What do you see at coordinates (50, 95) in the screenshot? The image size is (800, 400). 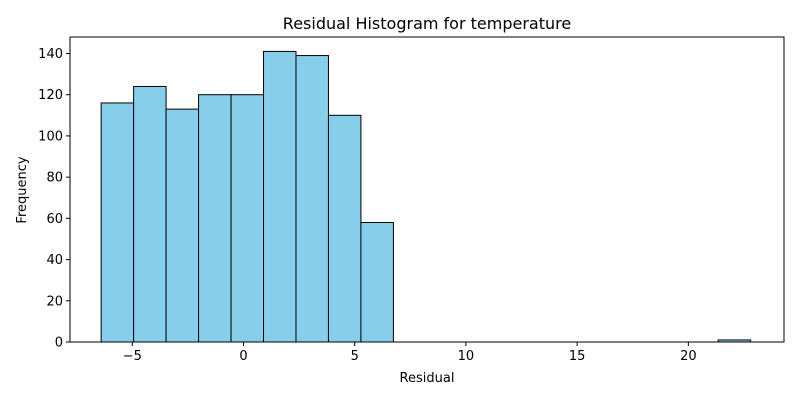 I see `y-tick-label: 120` at bounding box center [50, 95].